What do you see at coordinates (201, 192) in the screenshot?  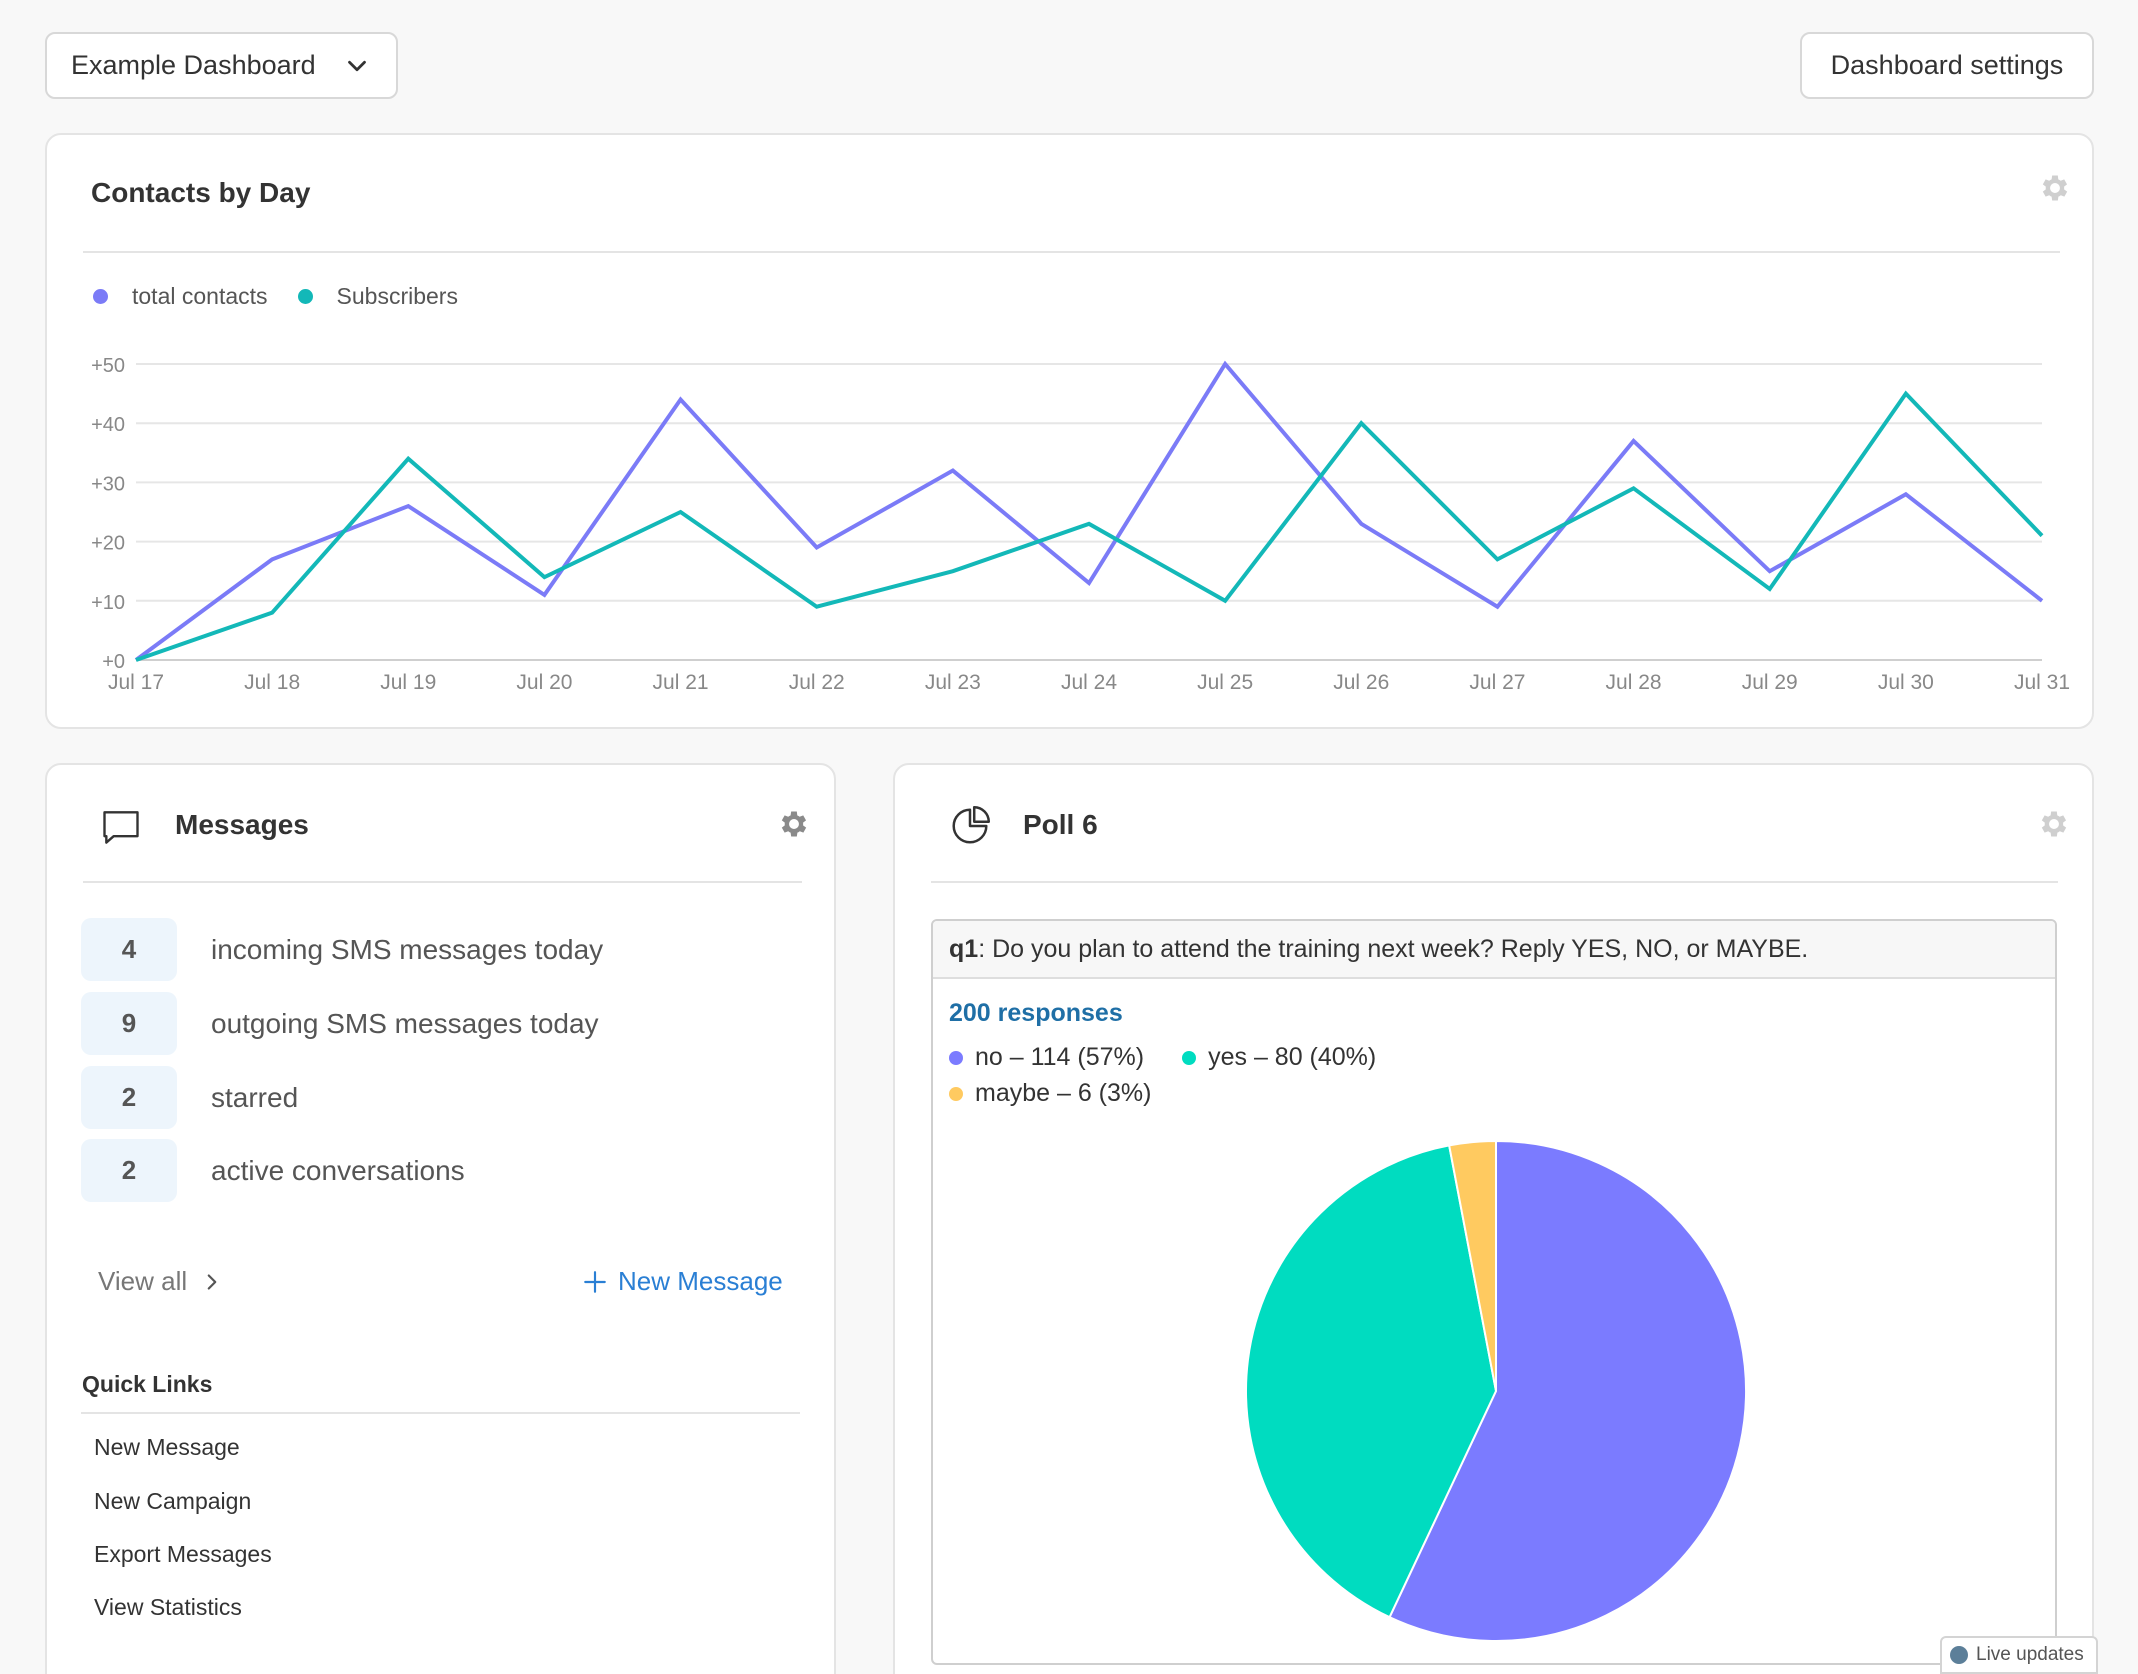 I see `card-title: Contacts by Day` at bounding box center [201, 192].